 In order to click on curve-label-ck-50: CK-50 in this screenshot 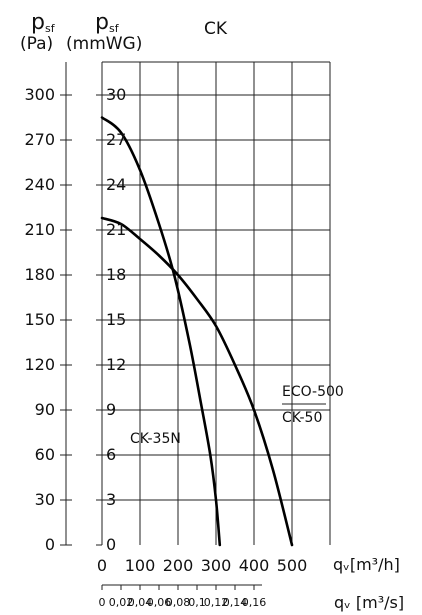, I will do `click(302, 418)`.